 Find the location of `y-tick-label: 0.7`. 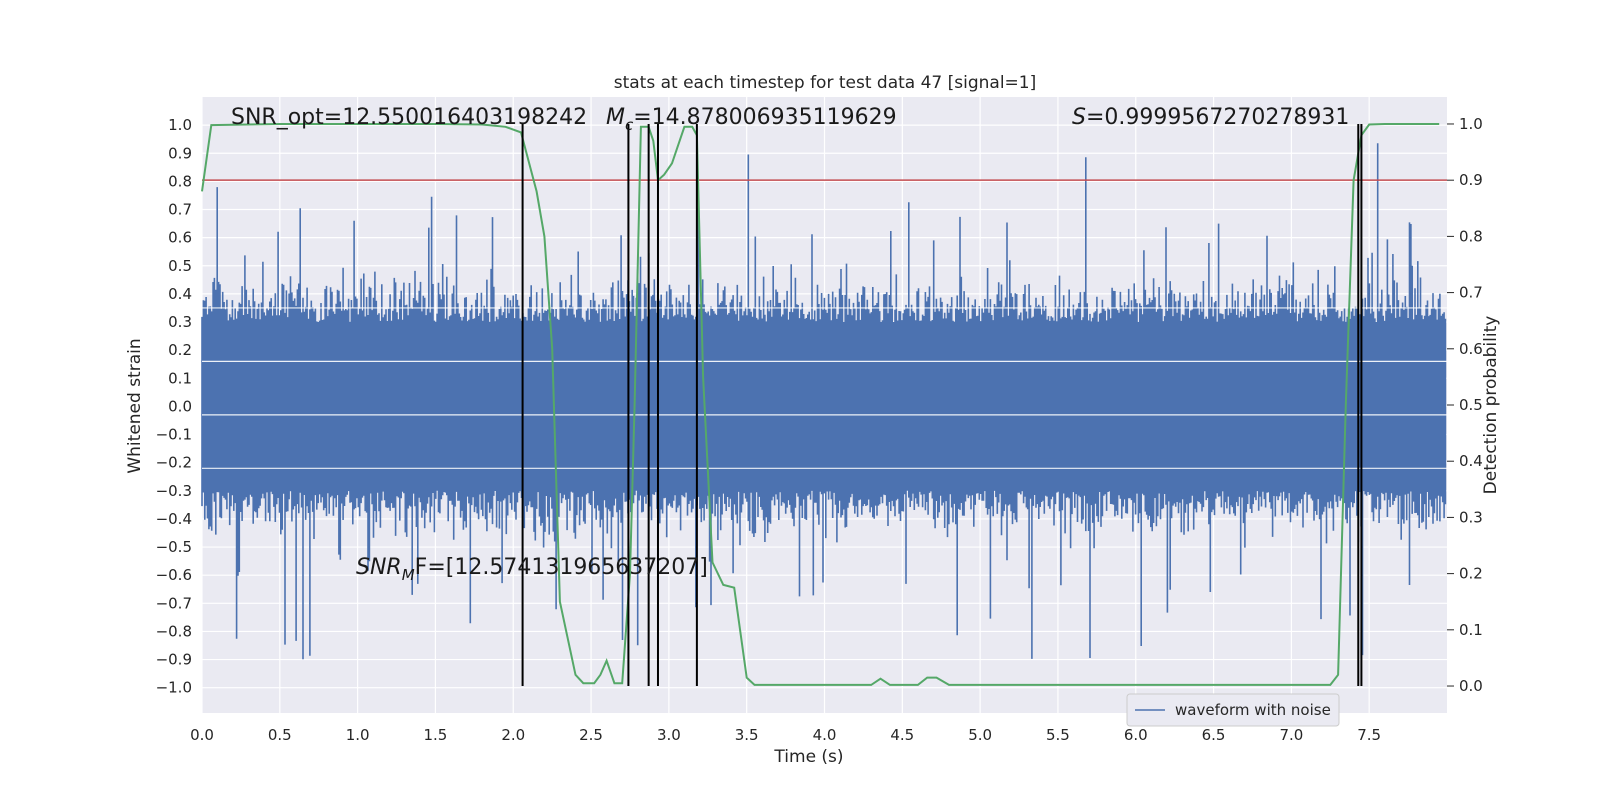

y-tick-label: 0.7 is located at coordinates (180, 210).